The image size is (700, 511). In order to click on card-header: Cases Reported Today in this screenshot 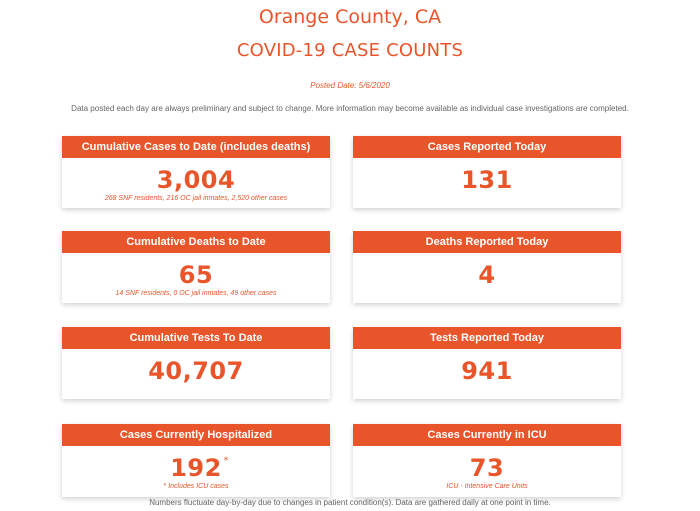, I will do `click(487, 147)`.